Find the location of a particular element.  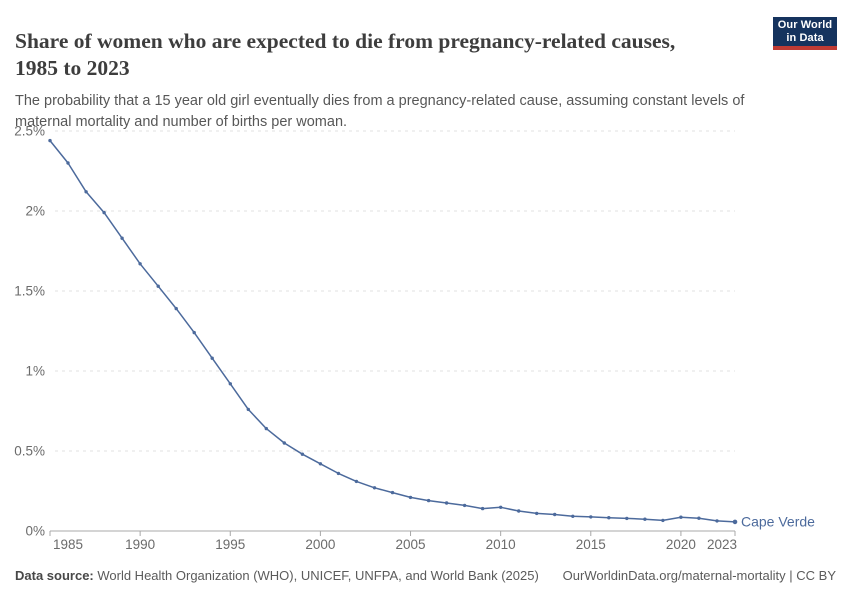

x-axis-tick-label: 2015 is located at coordinates (591, 544).